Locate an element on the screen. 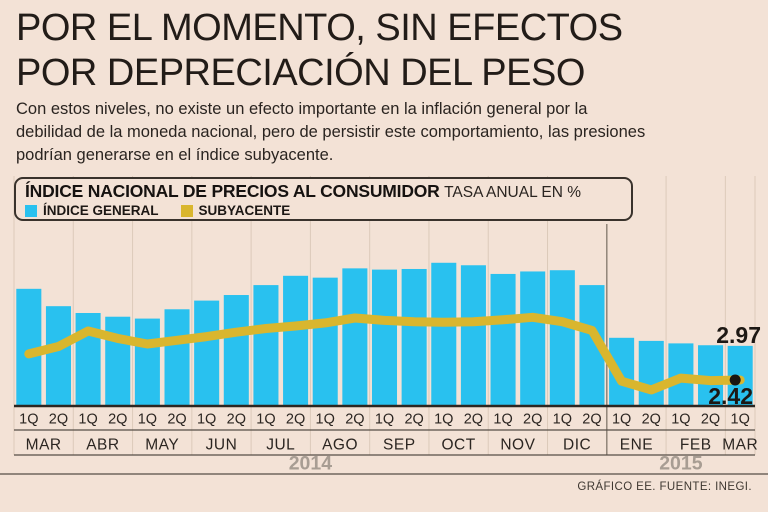 Image resolution: width=768 pixels, height=512 pixels. legend-swatch-general-icon is located at coordinates (31, 210).